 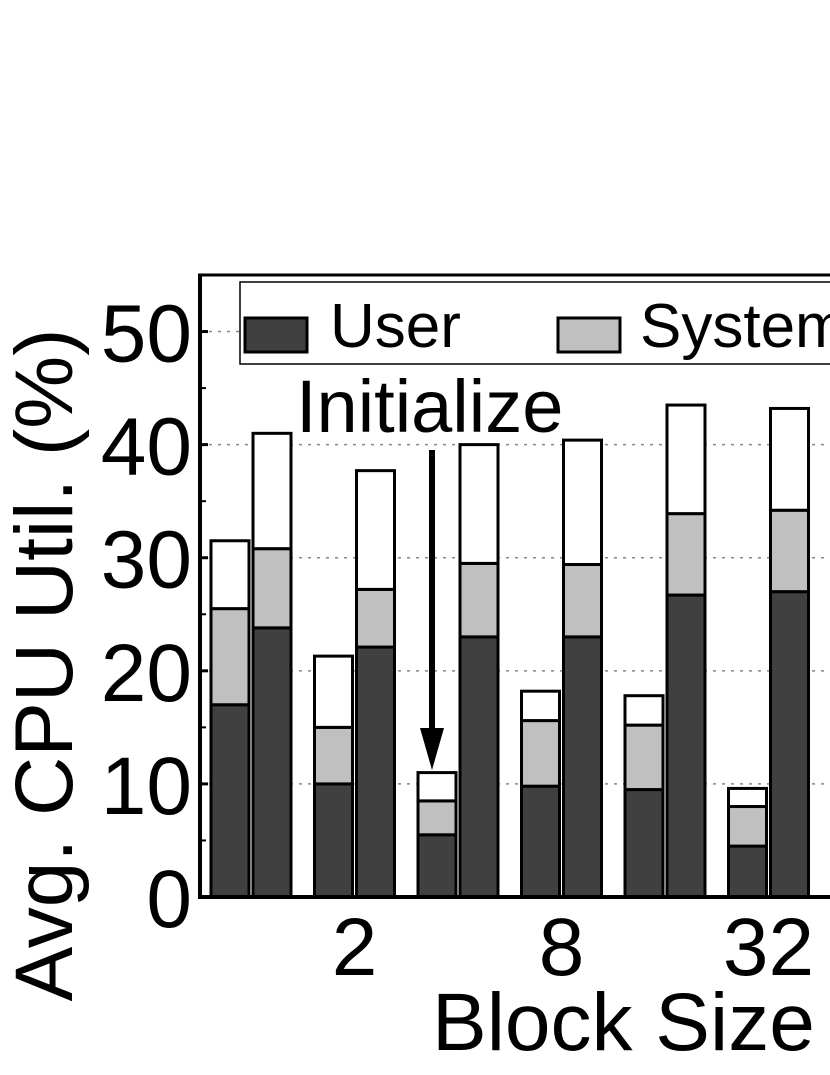 I want to click on initialize-annotation: Initialize, so click(x=429, y=567).